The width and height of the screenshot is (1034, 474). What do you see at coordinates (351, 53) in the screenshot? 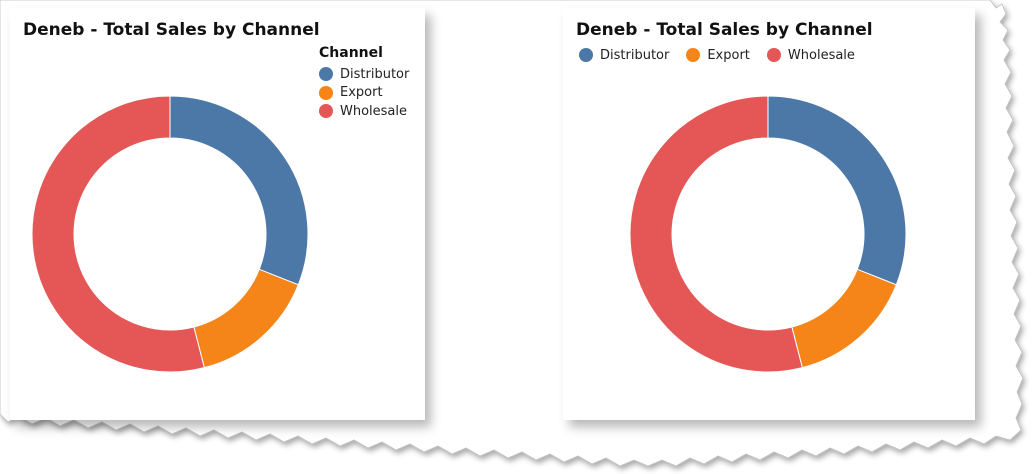
I see `legend-title: Channel` at bounding box center [351, 53].